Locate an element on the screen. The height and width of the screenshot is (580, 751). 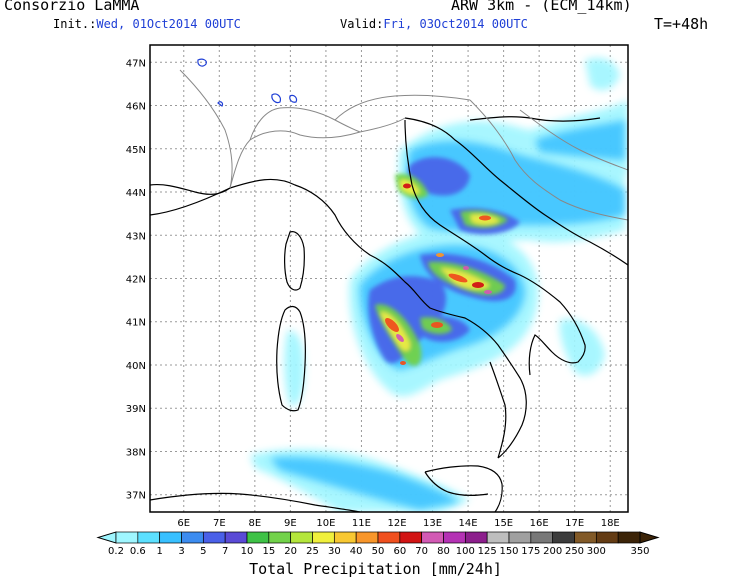
valid-value: Fri, 03Oct2014 00UTC is located at coordinates (455, 24).